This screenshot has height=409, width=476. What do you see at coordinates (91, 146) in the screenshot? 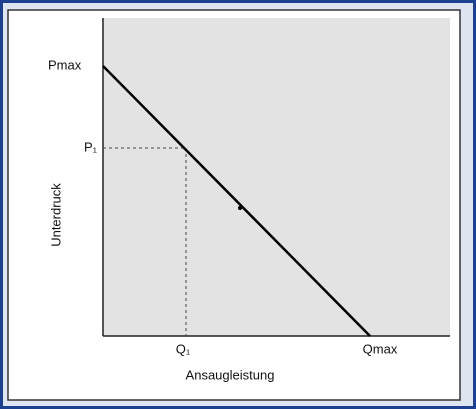
I see `y-label: P₁` at bounding box center [91, 146].